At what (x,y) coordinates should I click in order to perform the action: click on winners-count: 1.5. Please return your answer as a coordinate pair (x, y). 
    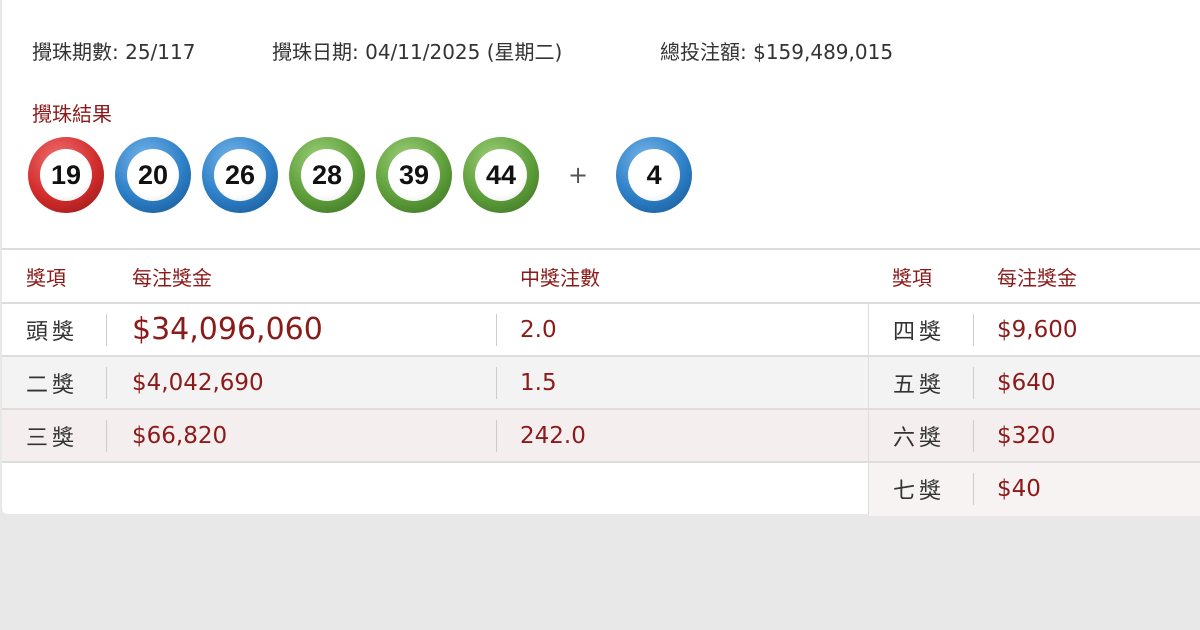
    Looking at the image, I should click on (538, 382).